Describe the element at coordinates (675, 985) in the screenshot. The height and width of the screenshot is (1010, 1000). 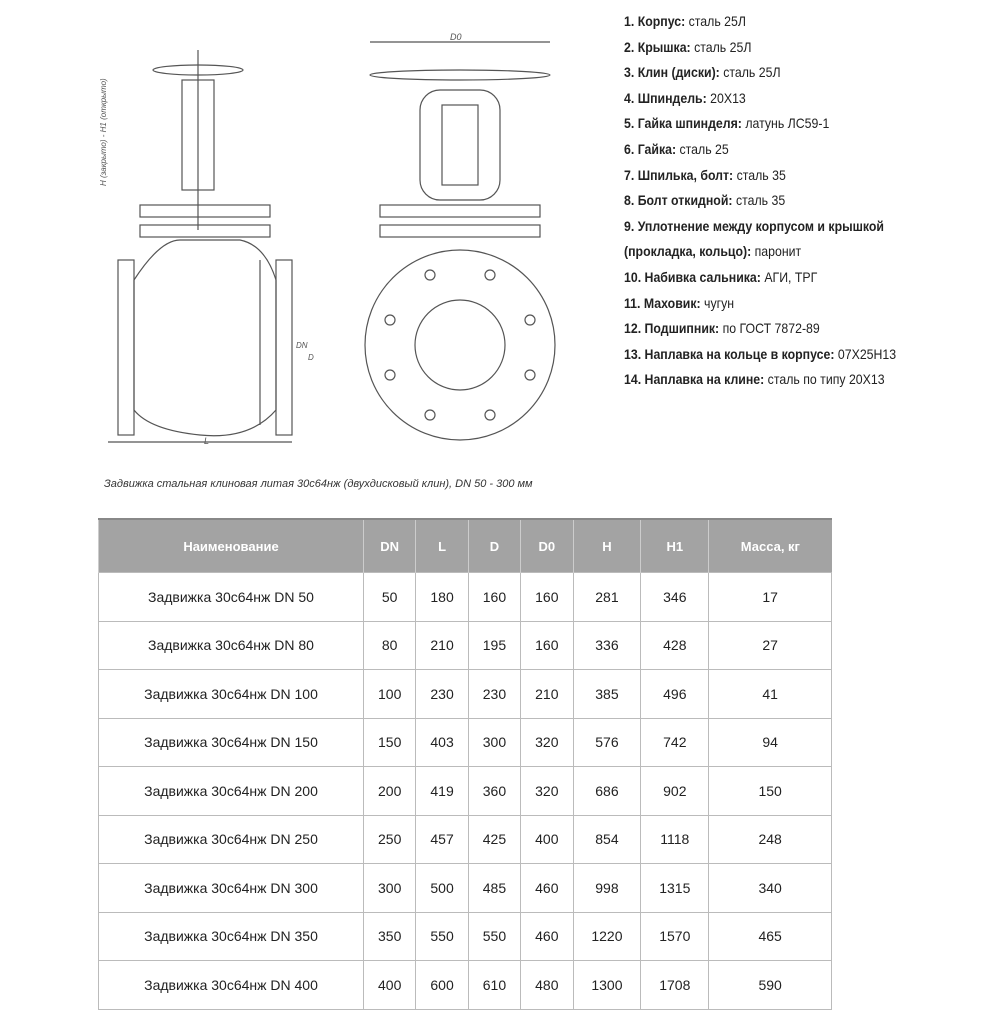
I see `table-cell: 1708` at that location.